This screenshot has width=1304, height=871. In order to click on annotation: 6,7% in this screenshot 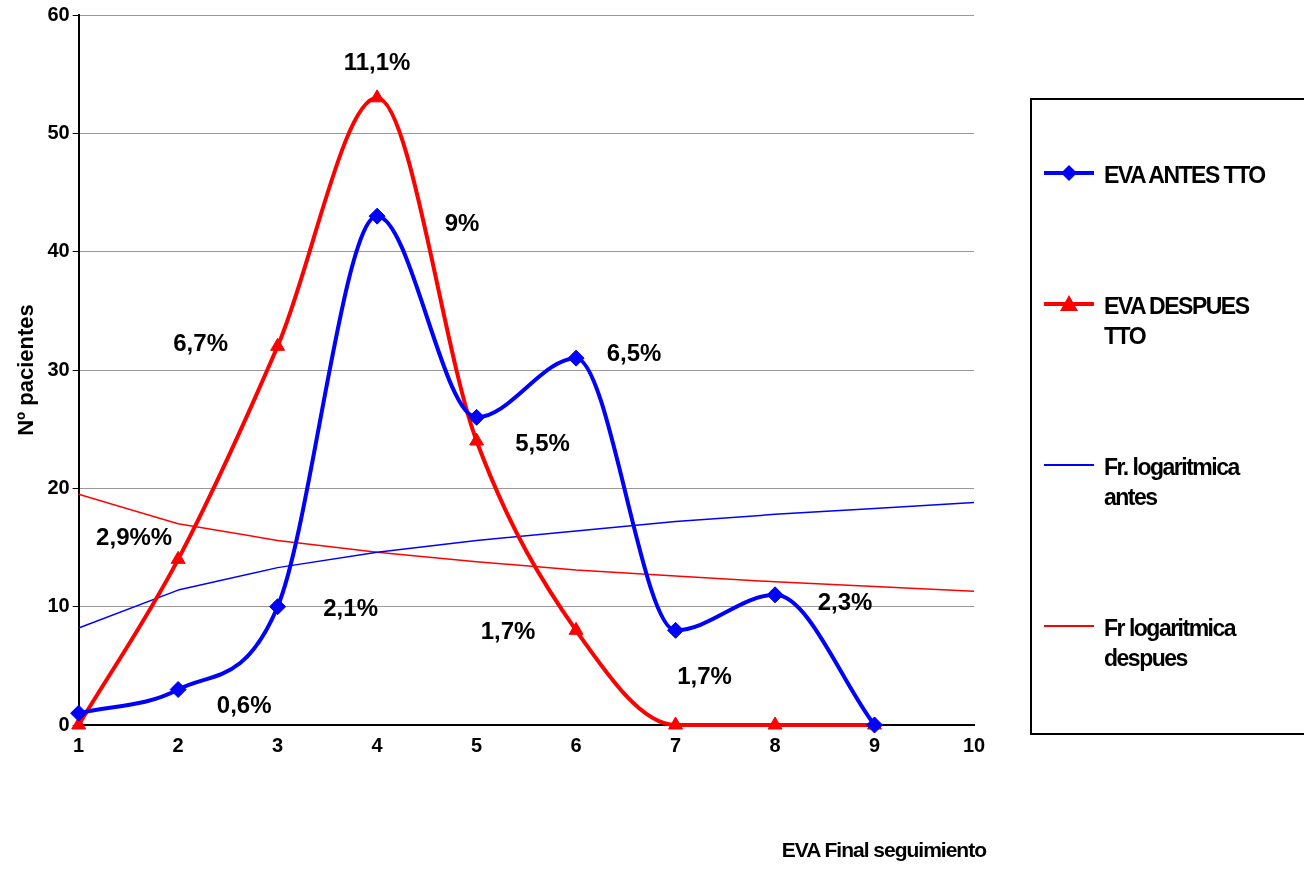, I will do `click(200, 342)`.